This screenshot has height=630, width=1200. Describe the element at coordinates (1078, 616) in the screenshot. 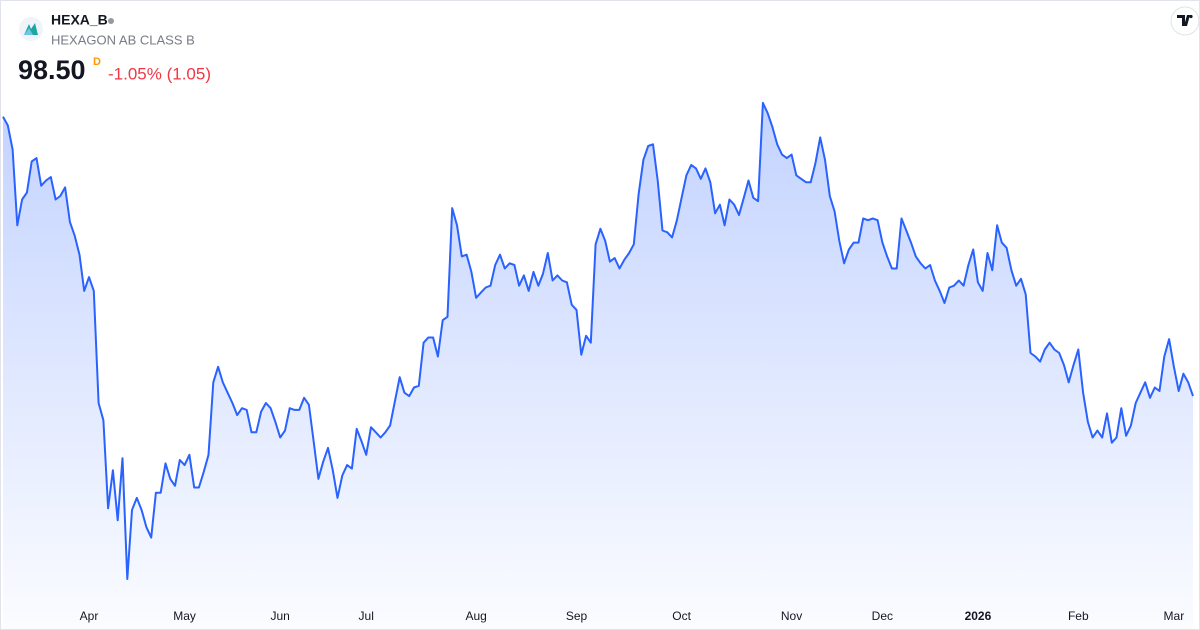

I see `x-tick-label: Feb` at that location.